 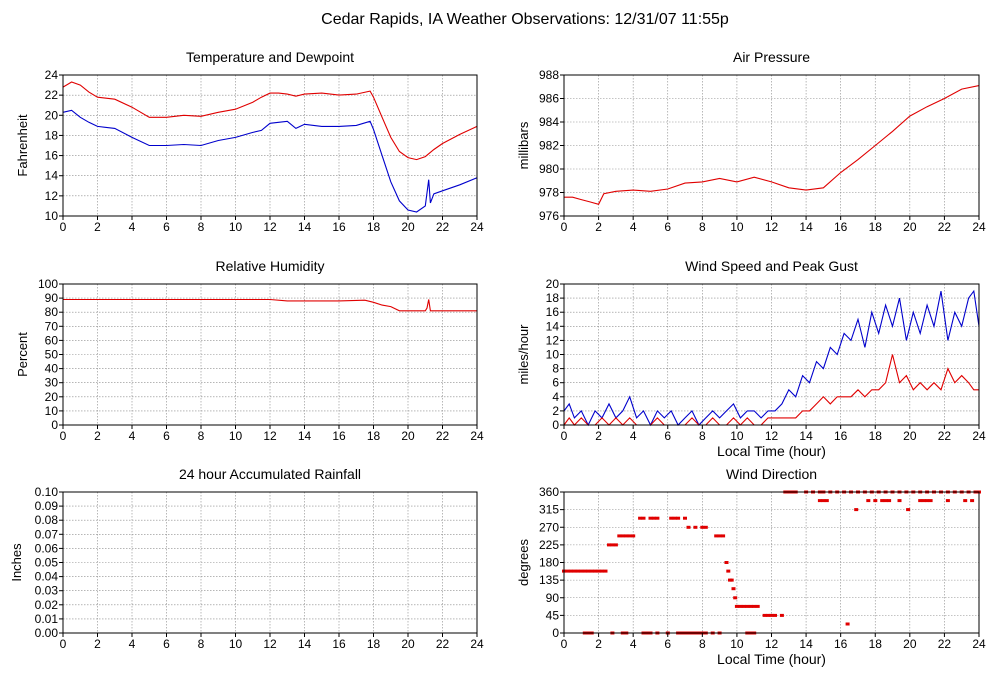 What do you see at coordinates (549, 510) in the screenshot?
I see `y-tick-label: 315` at bounding box center [549, 510].